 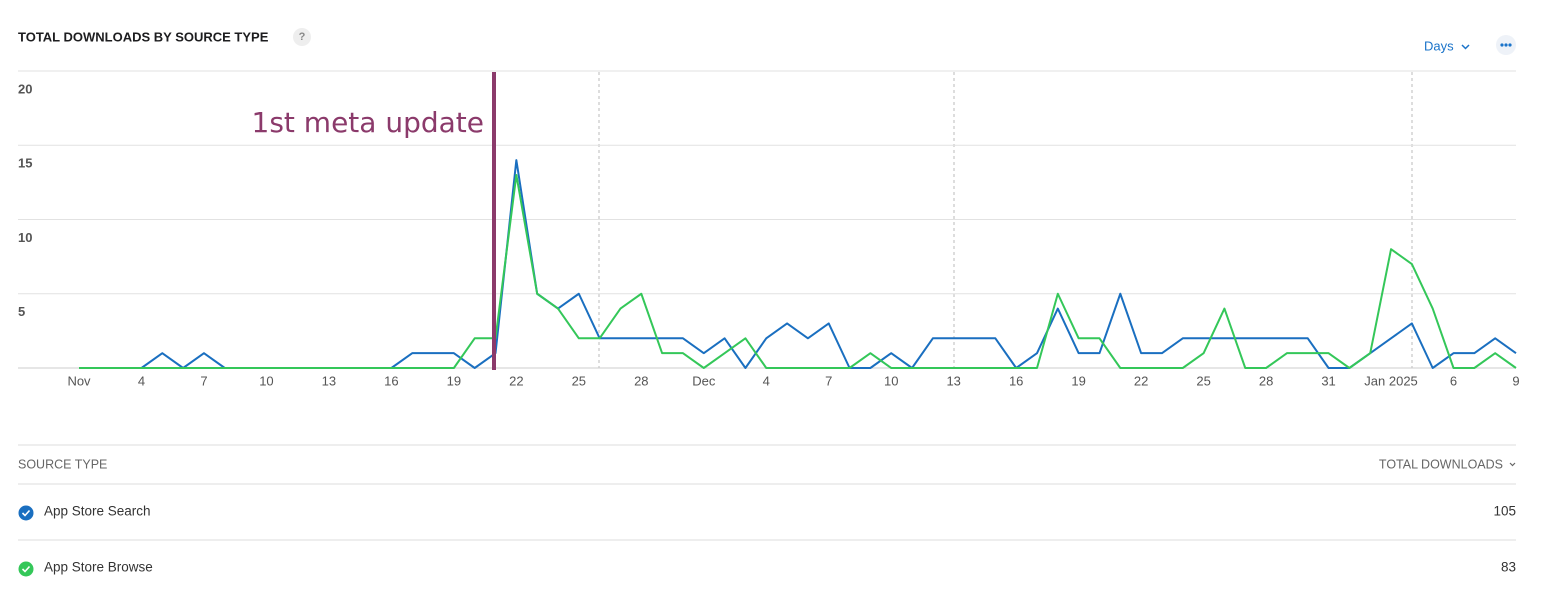 I want to click on x-tick-label: Dec, so click(x=704, y=380).